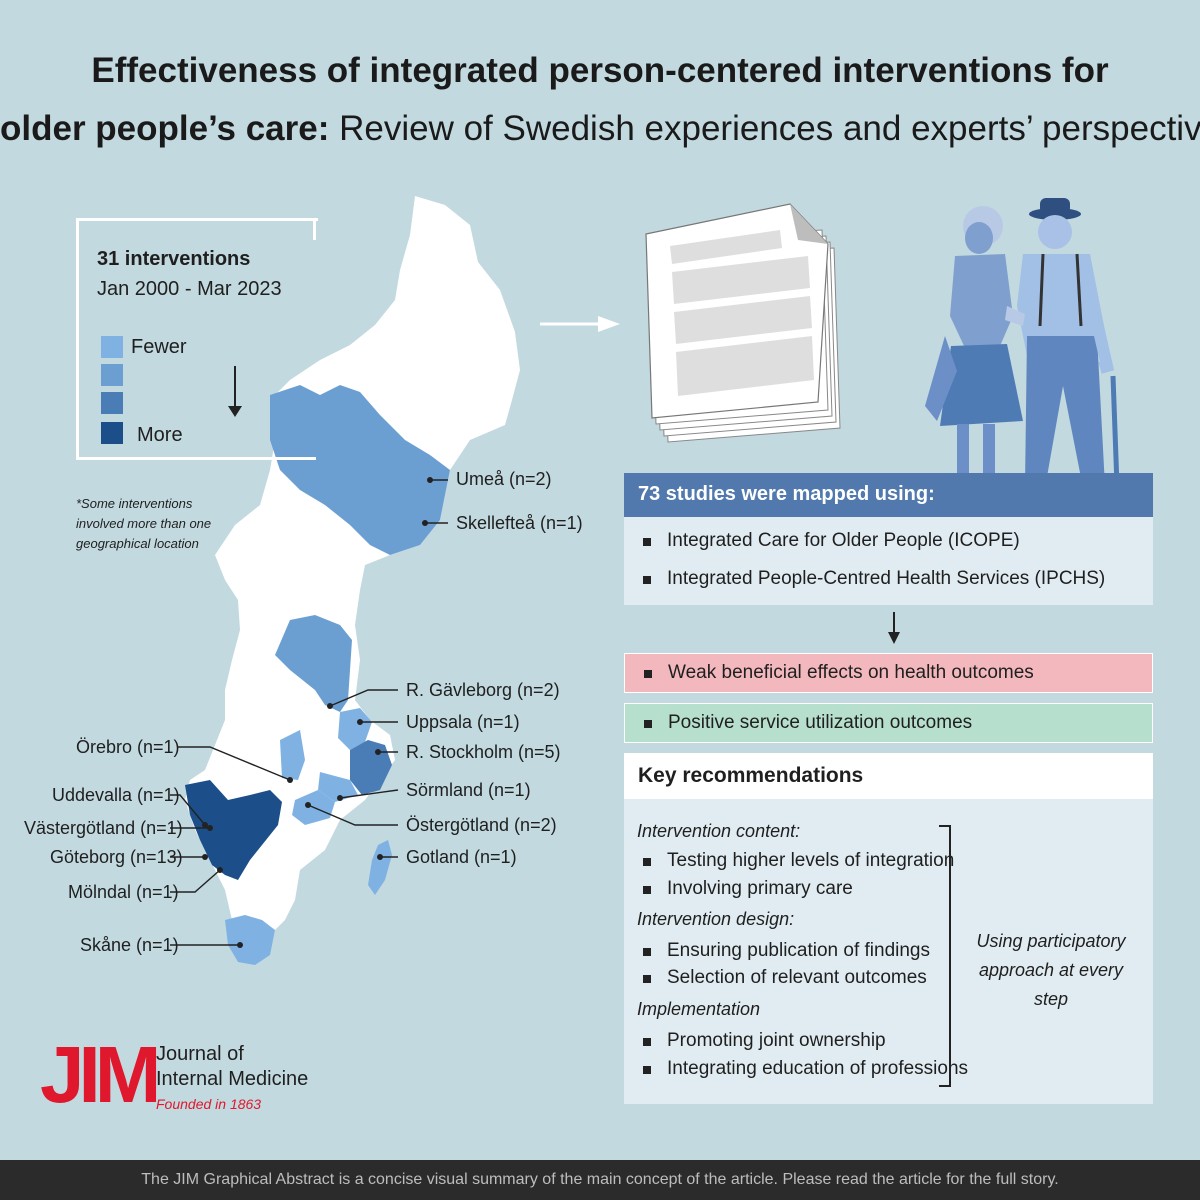 The width and height of the screenshot is (1200, 1200). I want to click on label-gavleborg: R. Gävleborg (n=2), so click(483, 690).